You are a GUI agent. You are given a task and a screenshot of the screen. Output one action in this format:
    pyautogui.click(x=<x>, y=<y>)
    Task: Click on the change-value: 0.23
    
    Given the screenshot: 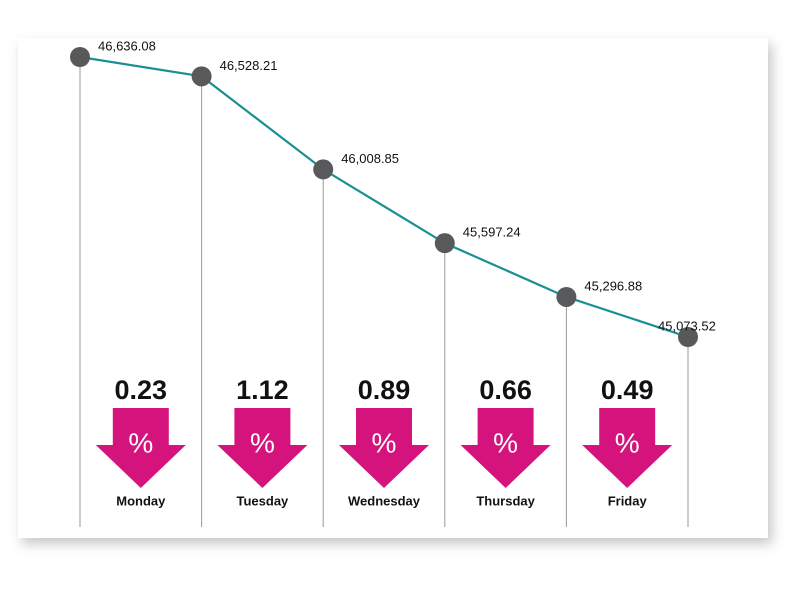 What is the action you would take?
    pyautogui.click(x=141, y=390)
    